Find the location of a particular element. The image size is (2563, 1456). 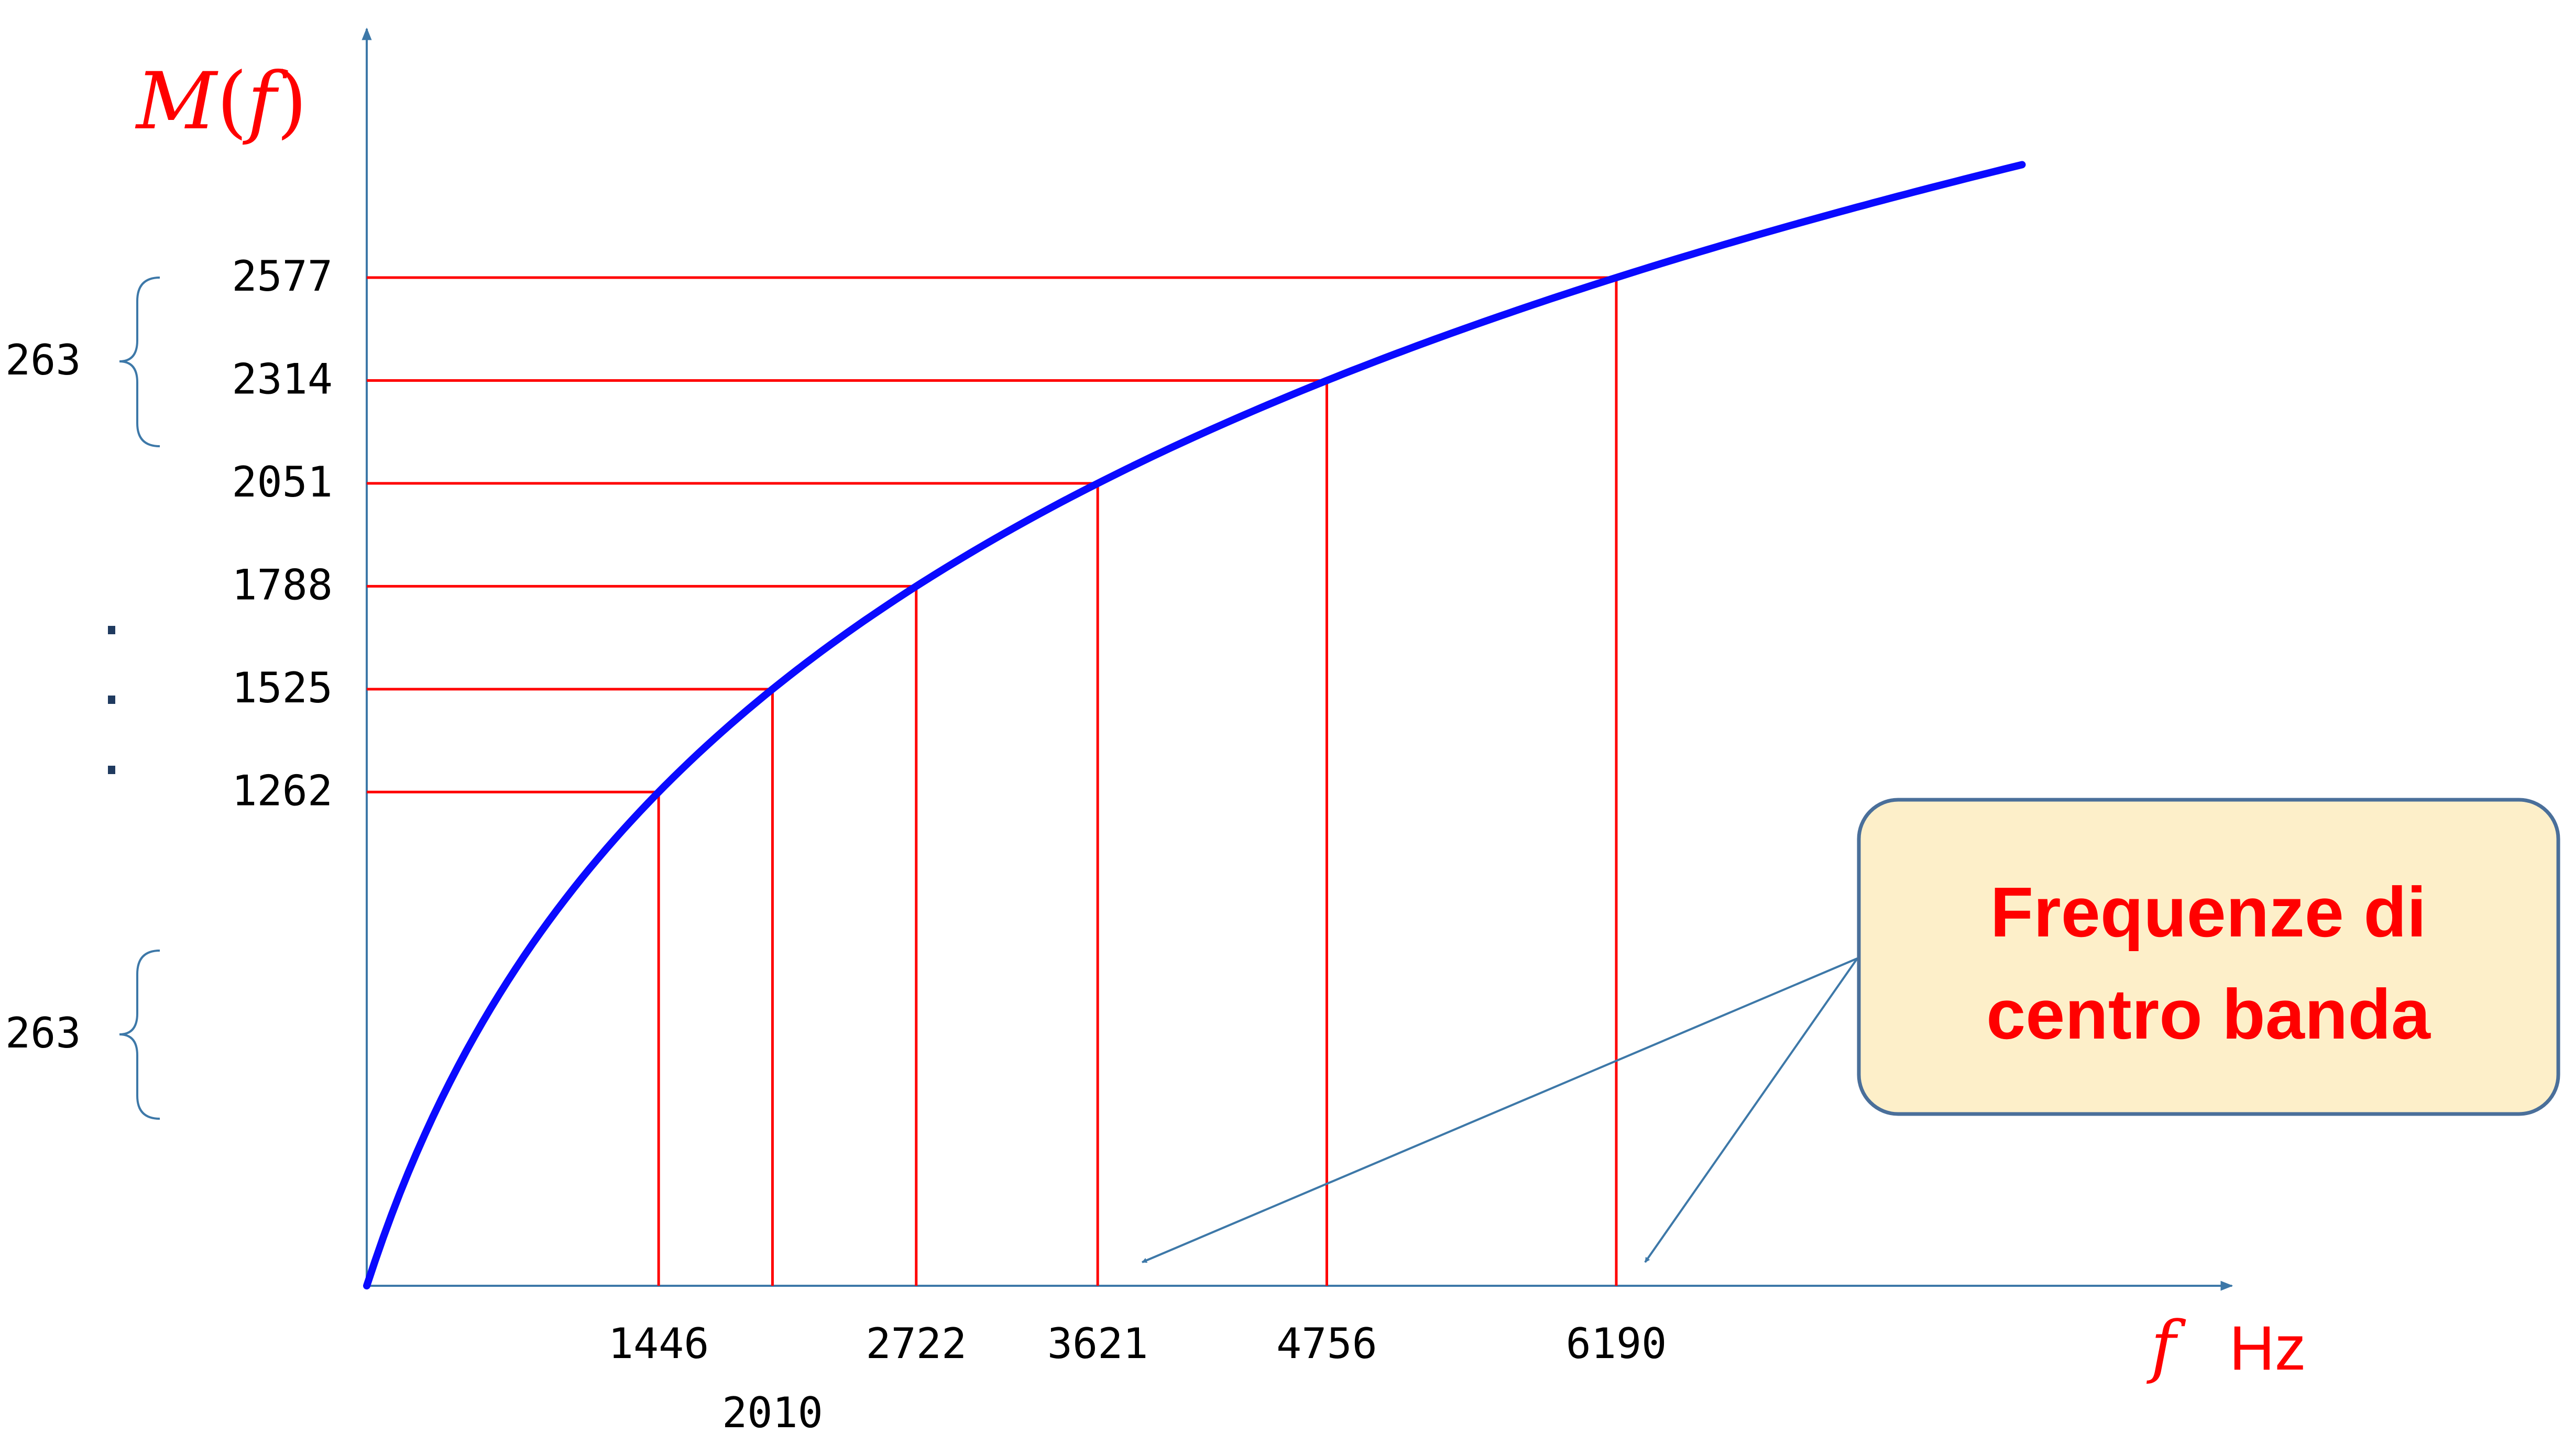

y-tick-label: 1262 is located at coordinates (282, 791).